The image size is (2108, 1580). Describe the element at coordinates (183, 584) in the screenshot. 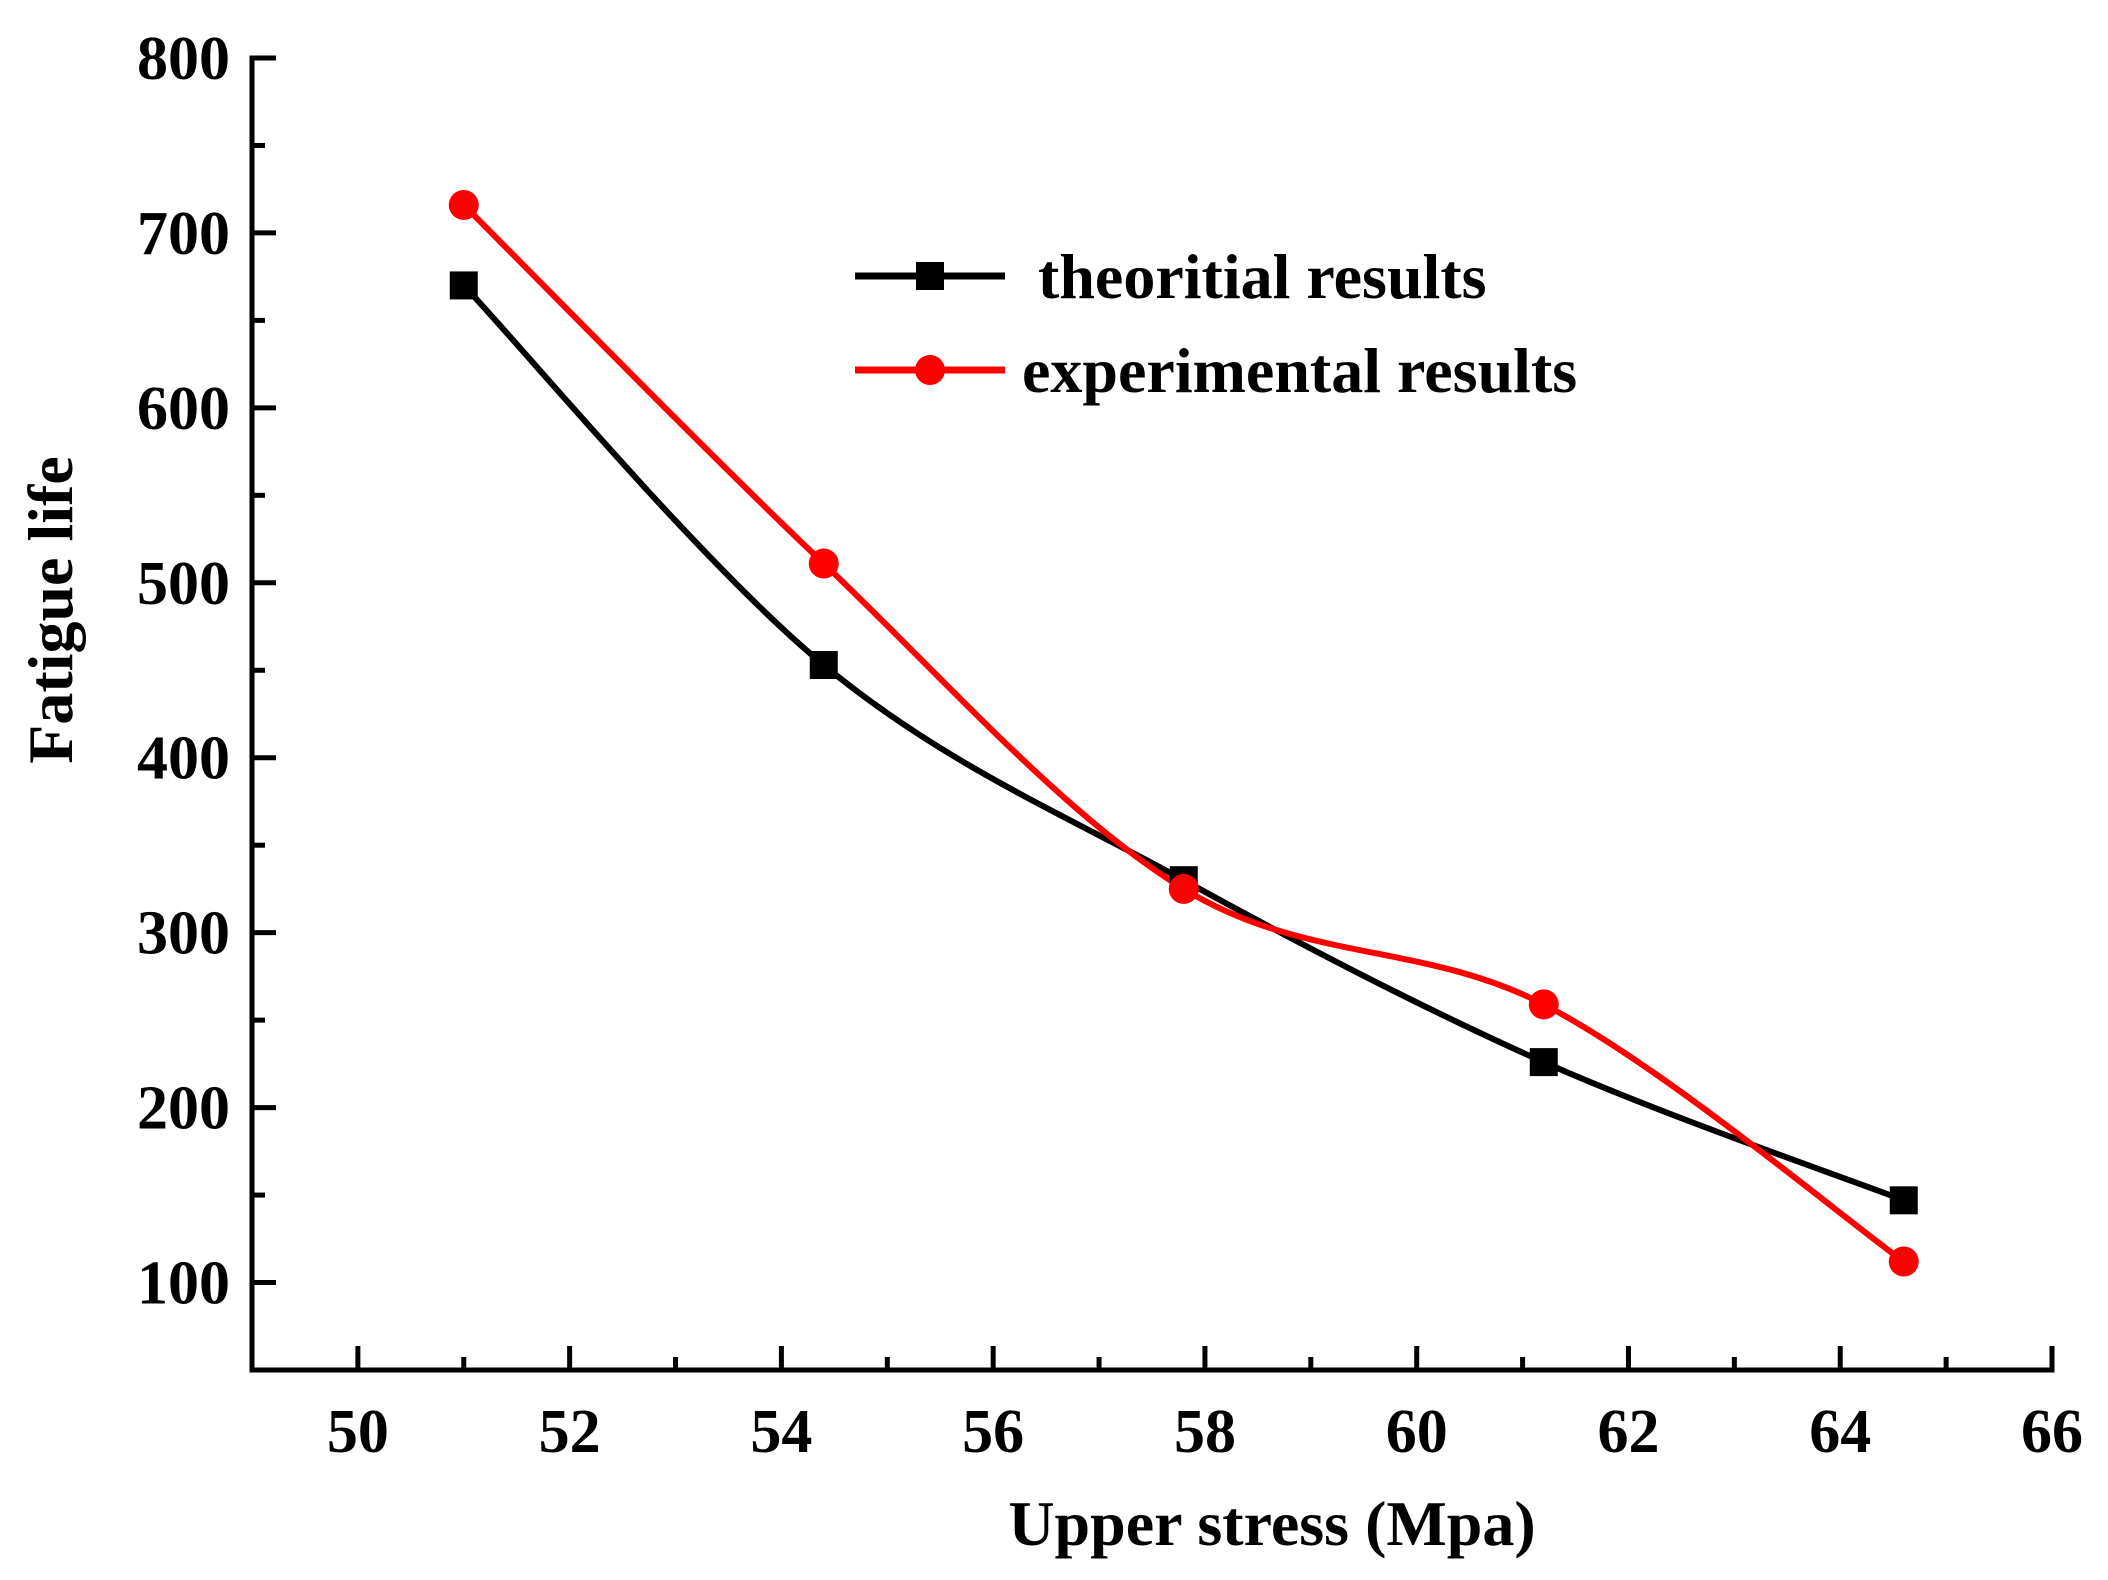

I see `y-tick-label: 500` at that location.